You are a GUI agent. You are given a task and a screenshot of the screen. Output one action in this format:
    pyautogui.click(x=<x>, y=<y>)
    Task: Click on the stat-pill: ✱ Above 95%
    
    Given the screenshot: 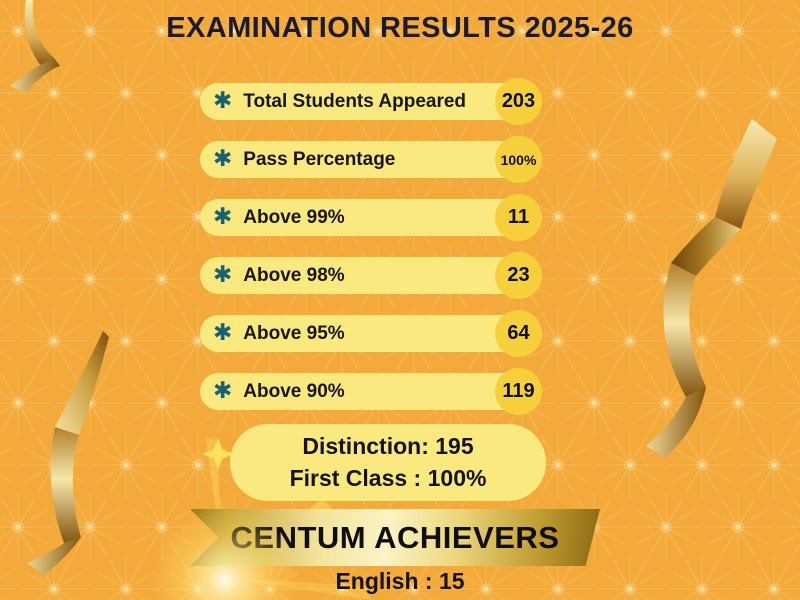 What is the action you would take?
    pyautogui.click(x=361, y=333)
    